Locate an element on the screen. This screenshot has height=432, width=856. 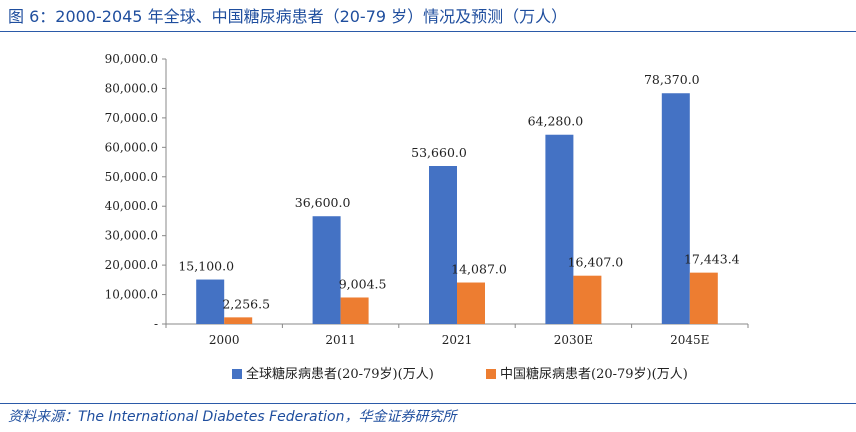
y-tick-label: 90,000.0 is located at coordinates (131, 59).